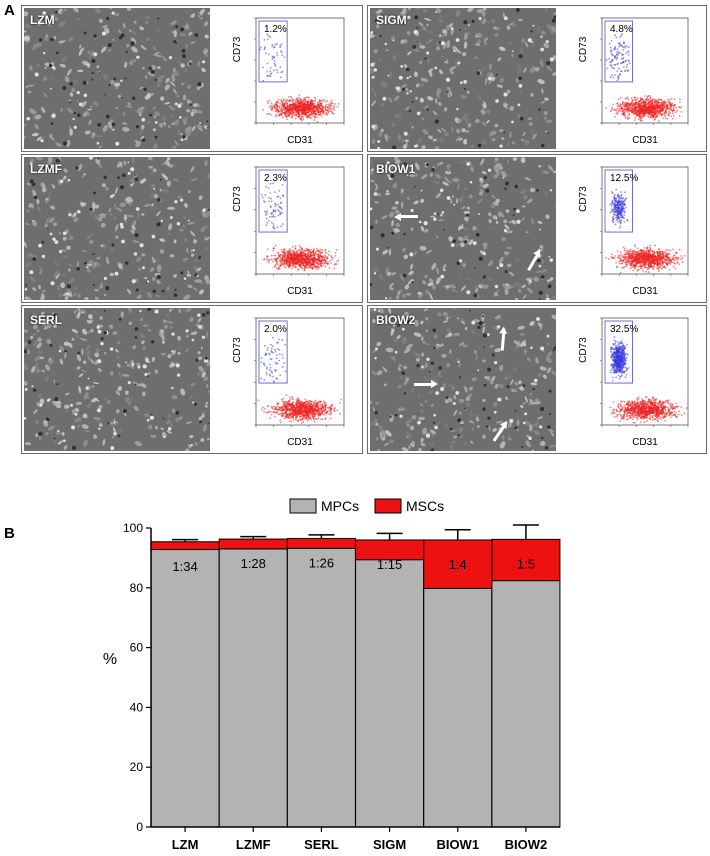 The image size is (710, 856). I want to click on sample-panel-lzmf: LZMF 2.3% CD31 CD73, so click(192, 228).